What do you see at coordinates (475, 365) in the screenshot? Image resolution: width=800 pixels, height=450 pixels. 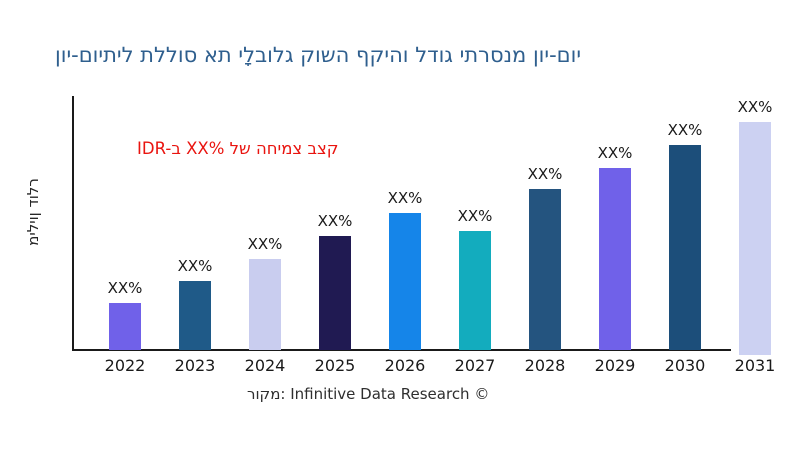 I see `x-tick-label-2027: 2027` at bounding box center [475, 365].